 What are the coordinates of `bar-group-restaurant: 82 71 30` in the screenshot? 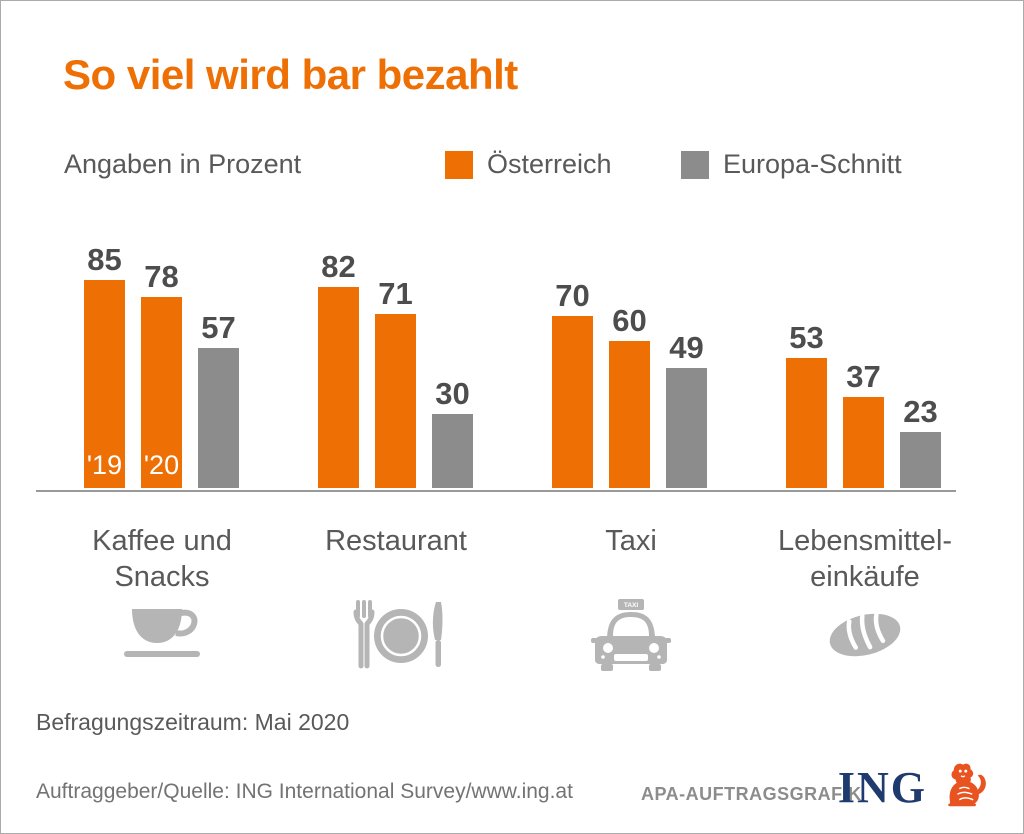 It's located at (395, 369).